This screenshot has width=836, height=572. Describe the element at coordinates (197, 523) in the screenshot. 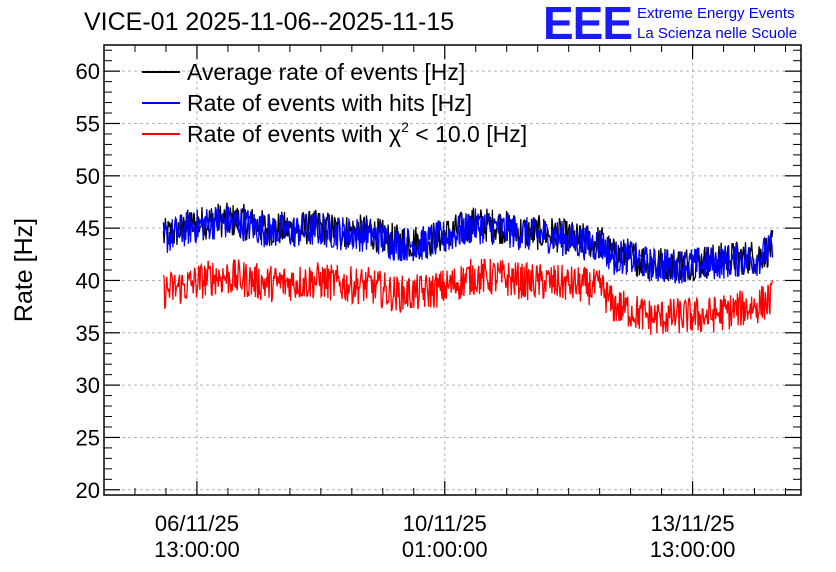

I see `x-tick-label-date: 06/11/25` at that location.